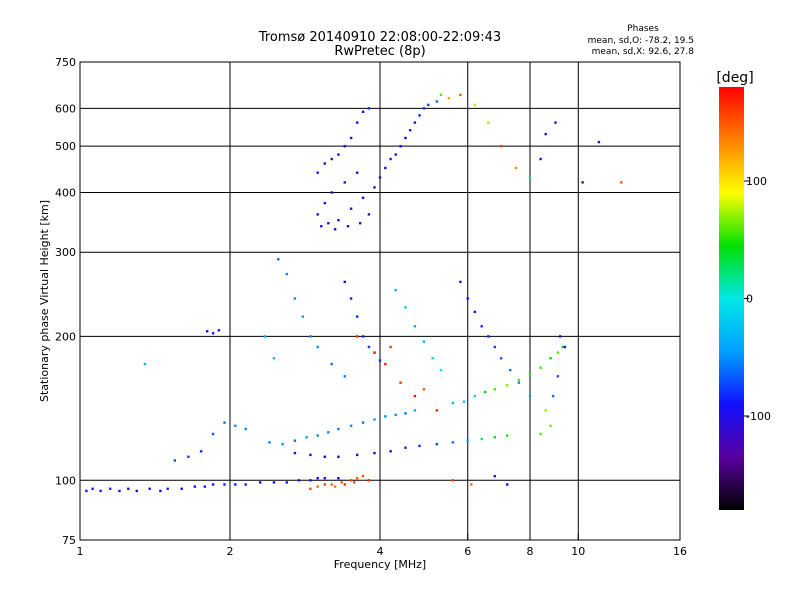 The height and width of the screenshot is (600, 800). I want to click on y-tick-label: 600, so click(65, 108).